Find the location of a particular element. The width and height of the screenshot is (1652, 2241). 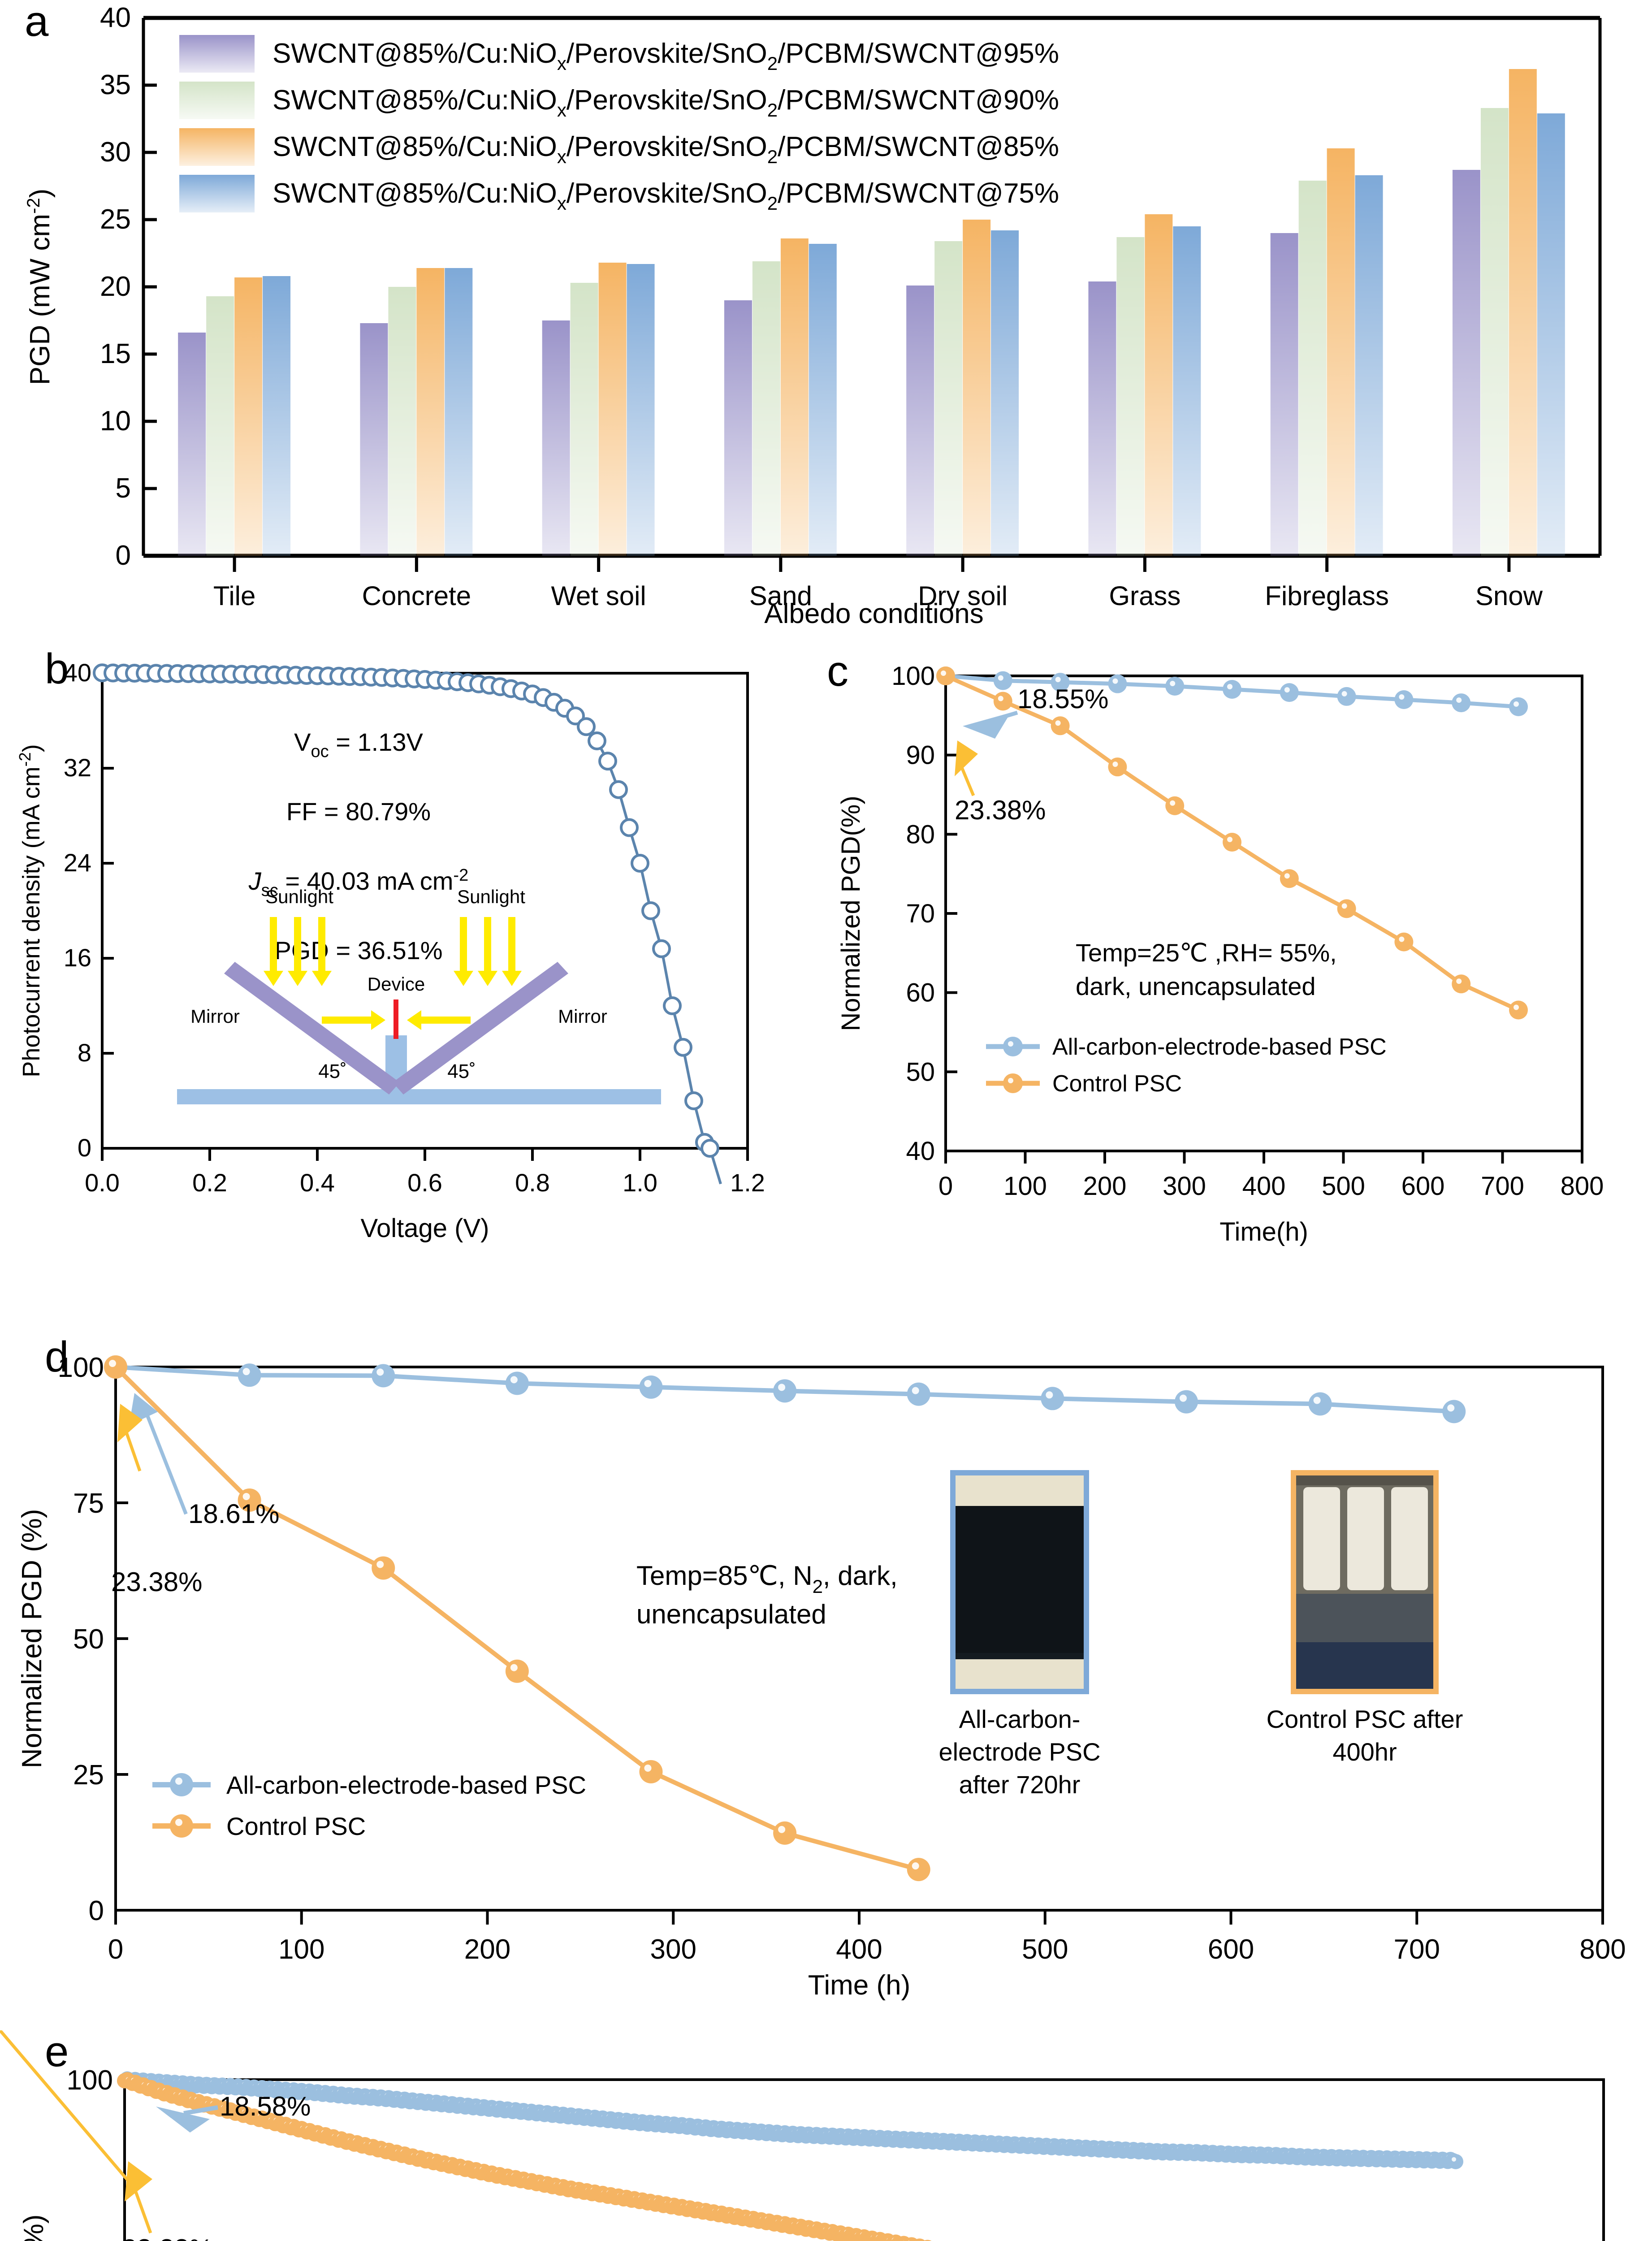

panel-a-ytick: 35 is located at coordinates (116, 84).